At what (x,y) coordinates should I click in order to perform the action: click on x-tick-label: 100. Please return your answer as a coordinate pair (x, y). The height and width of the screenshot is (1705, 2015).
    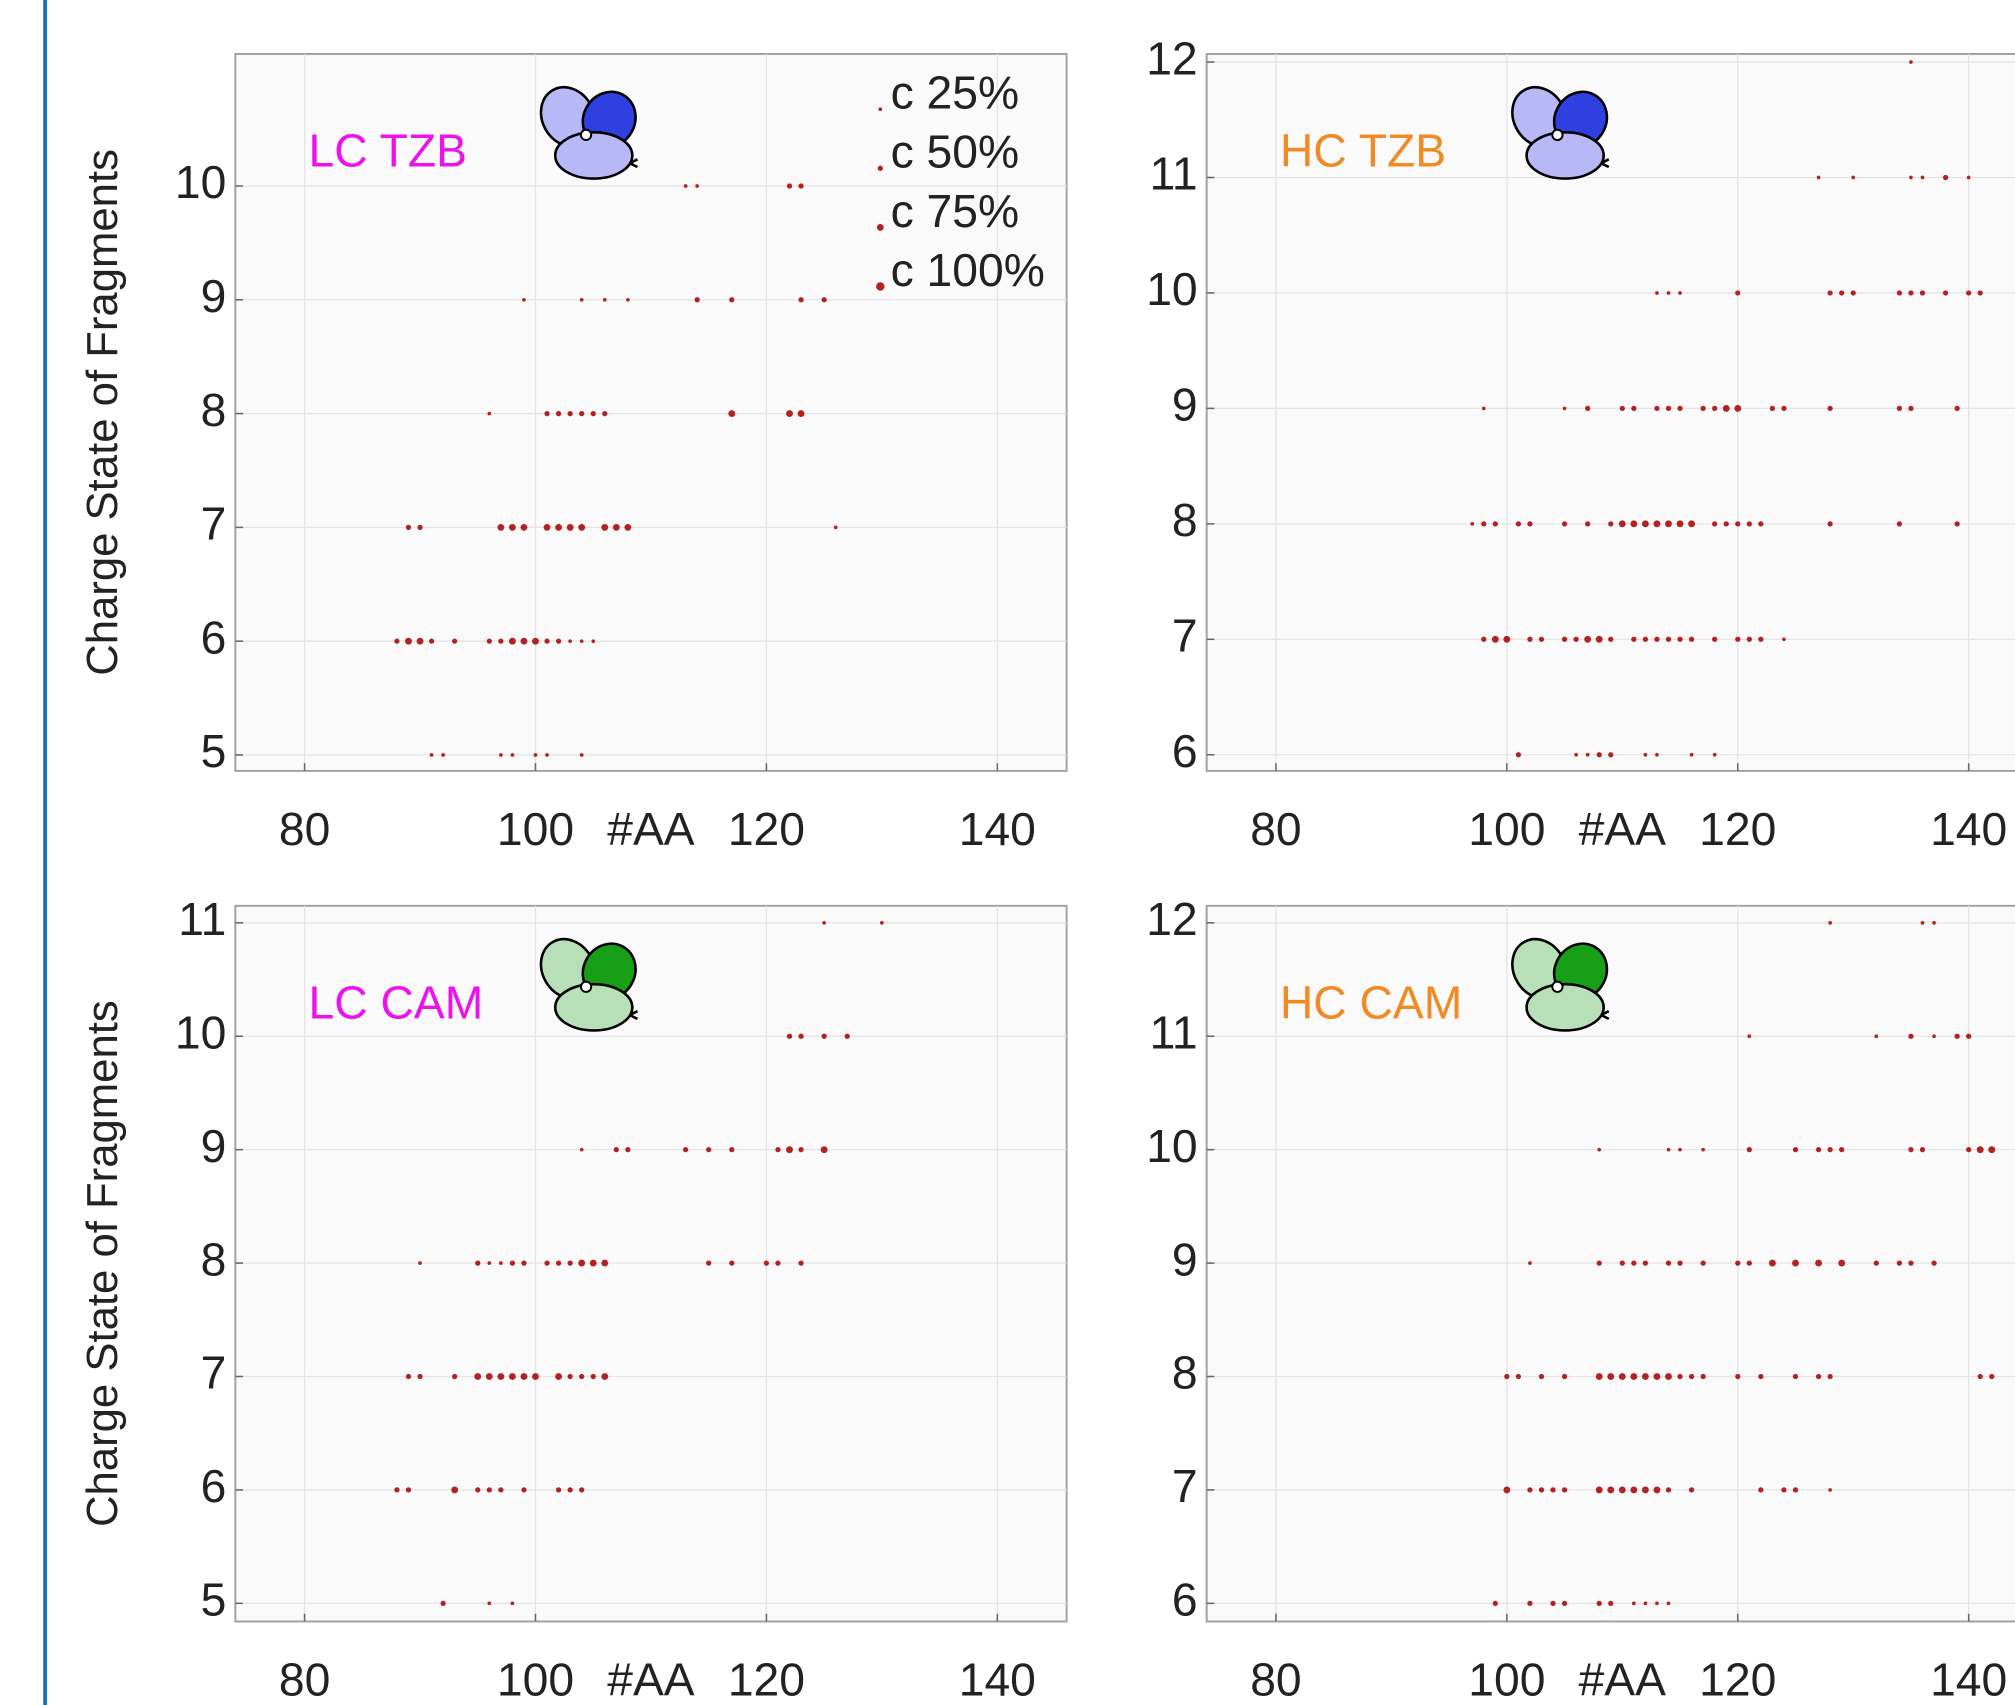
    Looking at the image, I should click on (535, 1679).